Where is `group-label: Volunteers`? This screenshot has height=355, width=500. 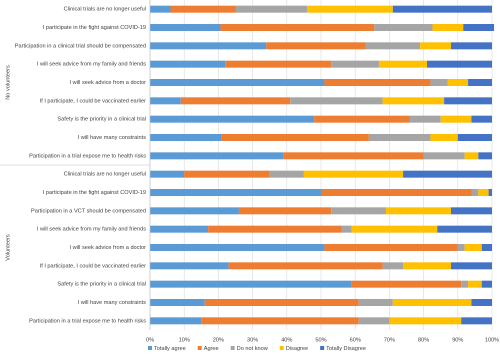
group-label: Volunteers is located at coordinates (8, 247).